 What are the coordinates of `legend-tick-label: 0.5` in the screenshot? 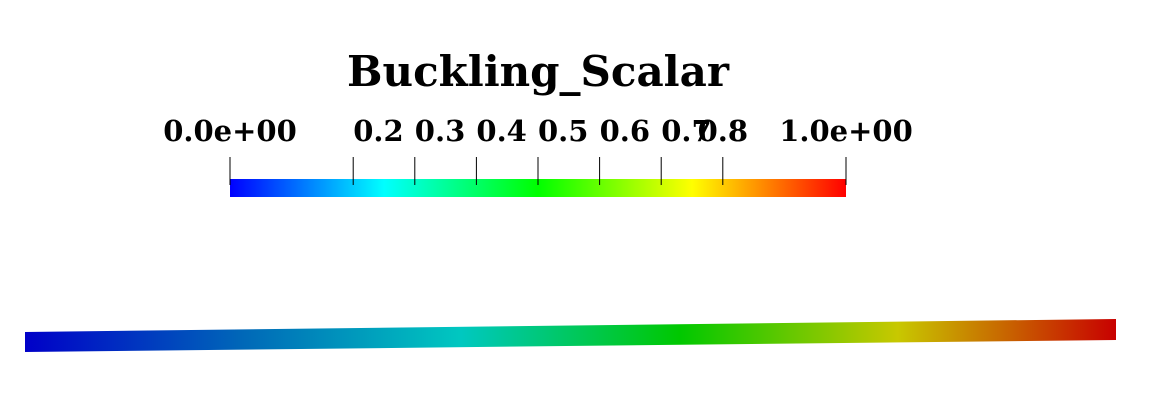 It's located at (563, 131).